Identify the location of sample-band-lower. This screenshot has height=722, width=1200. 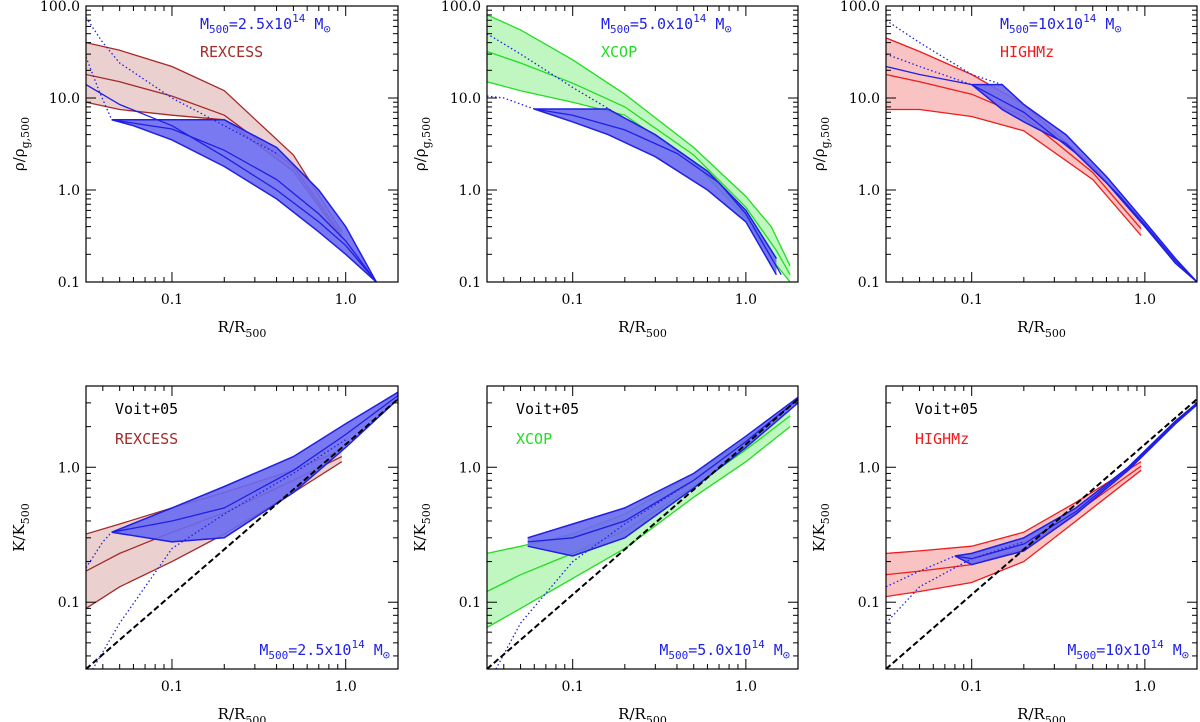
(1014, 172).